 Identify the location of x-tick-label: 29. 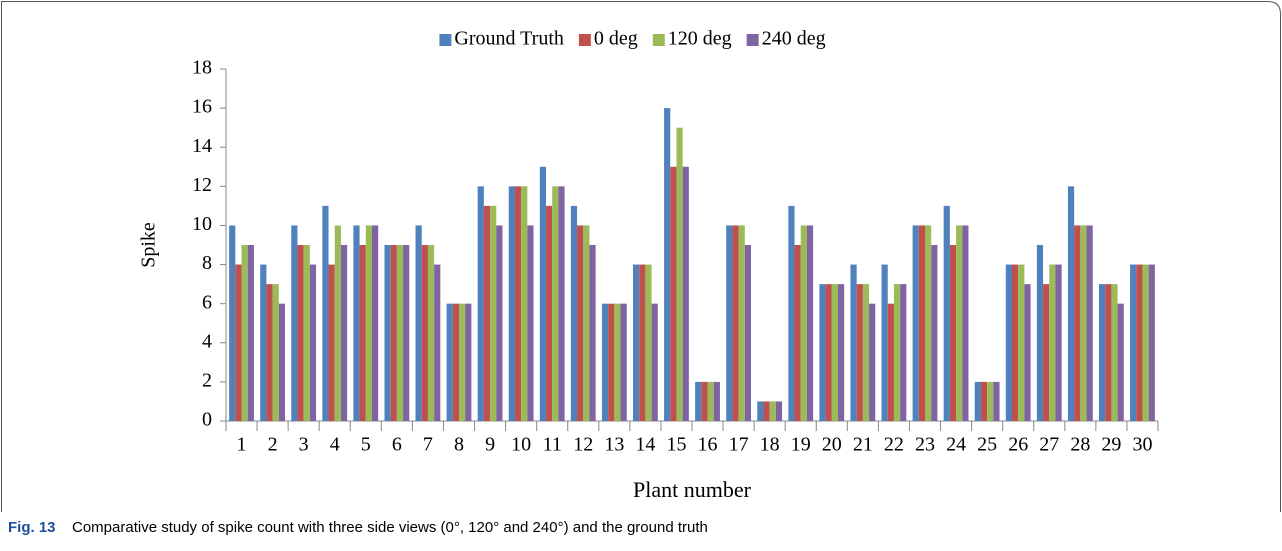
(1111, 445).